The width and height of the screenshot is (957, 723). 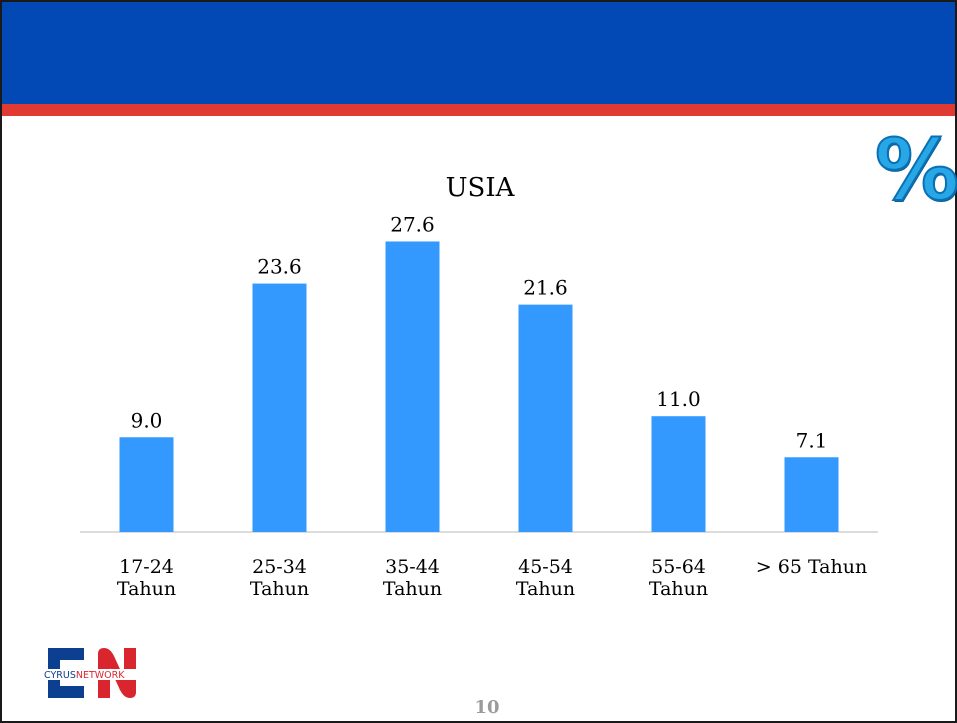 I want to click on value-label-0: 9.0, so click(x=147, y=420).